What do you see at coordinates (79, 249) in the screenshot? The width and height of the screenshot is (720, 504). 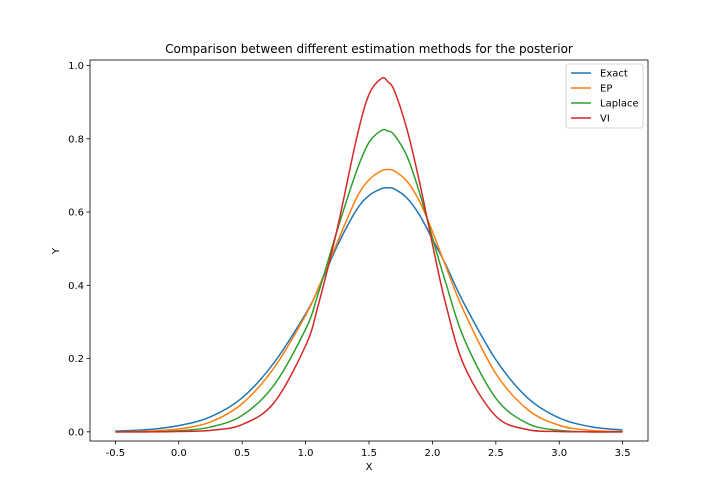 I see `y-axis-ticks: 0.0 0.2 0.4 0.6 0.8 1.0` at bounding box center [79, 249].